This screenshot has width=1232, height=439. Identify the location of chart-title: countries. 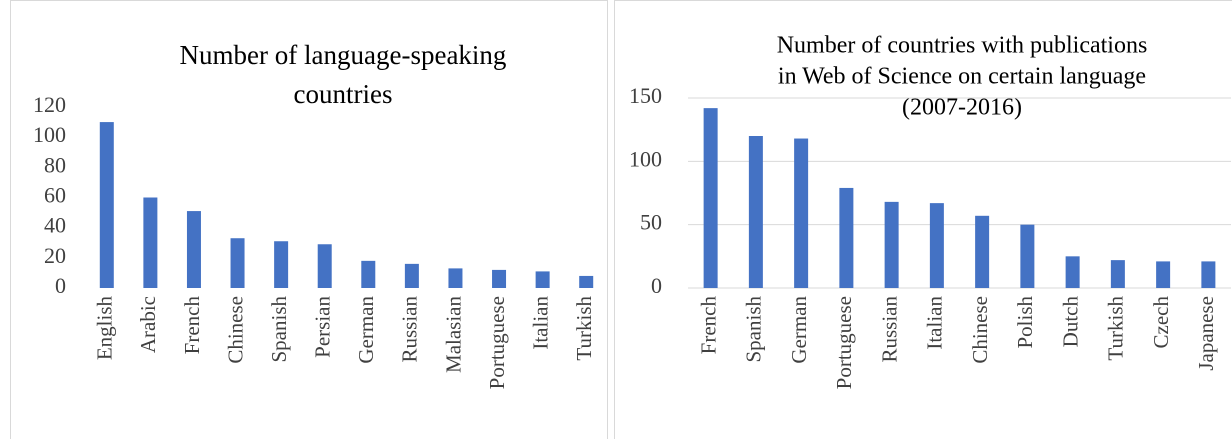
(343, 94).